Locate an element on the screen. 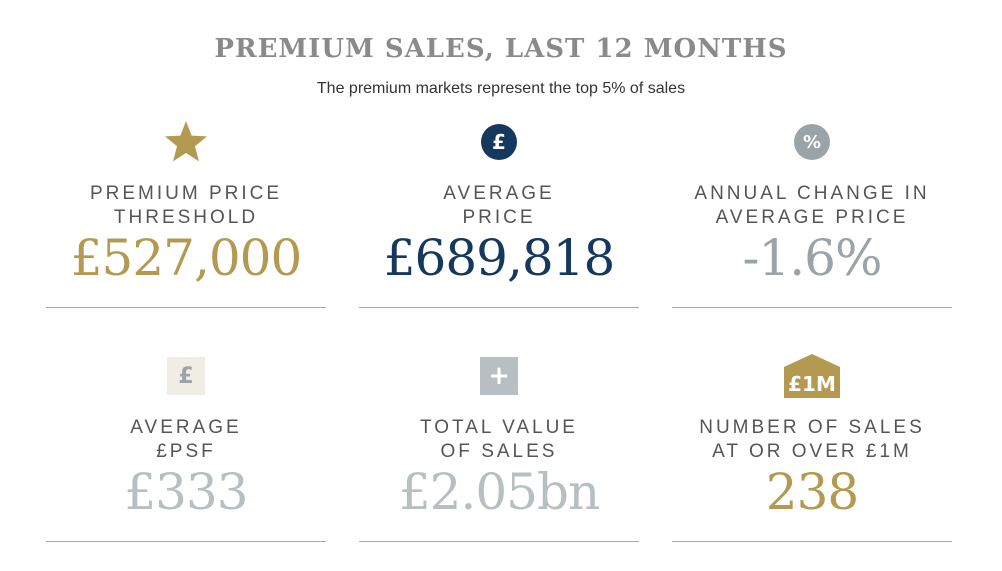  percent-circle-icon: % is located at coordinates (812, 142).